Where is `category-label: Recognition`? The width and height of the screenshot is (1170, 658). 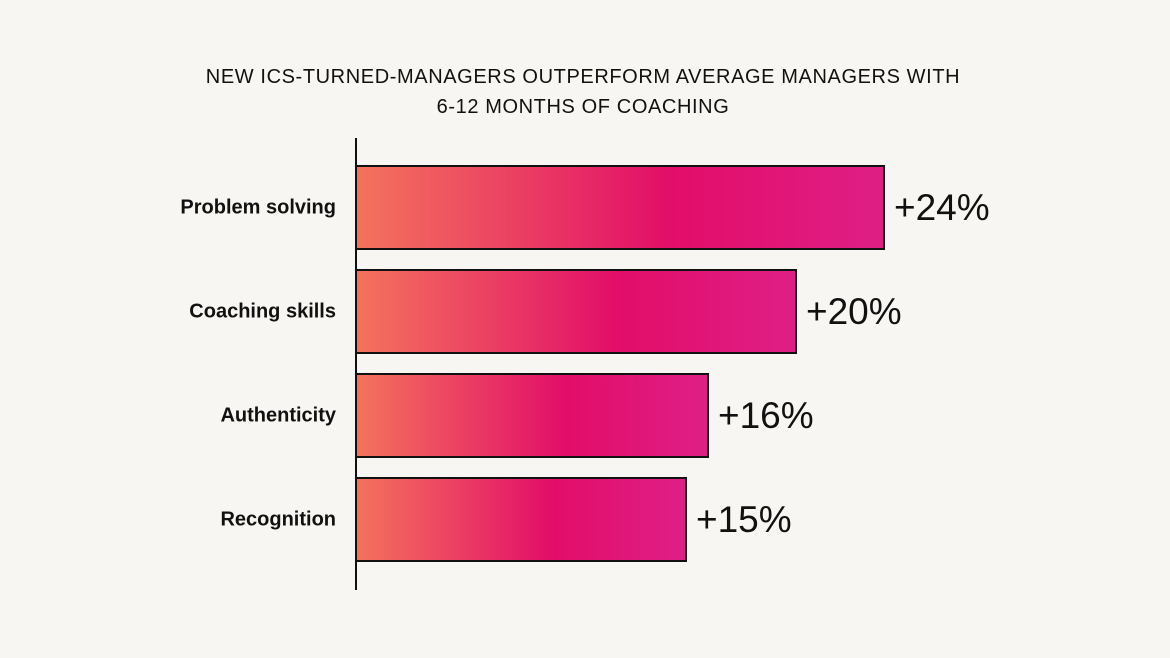 category-label: Recognition is located at coordinates (278, 520).